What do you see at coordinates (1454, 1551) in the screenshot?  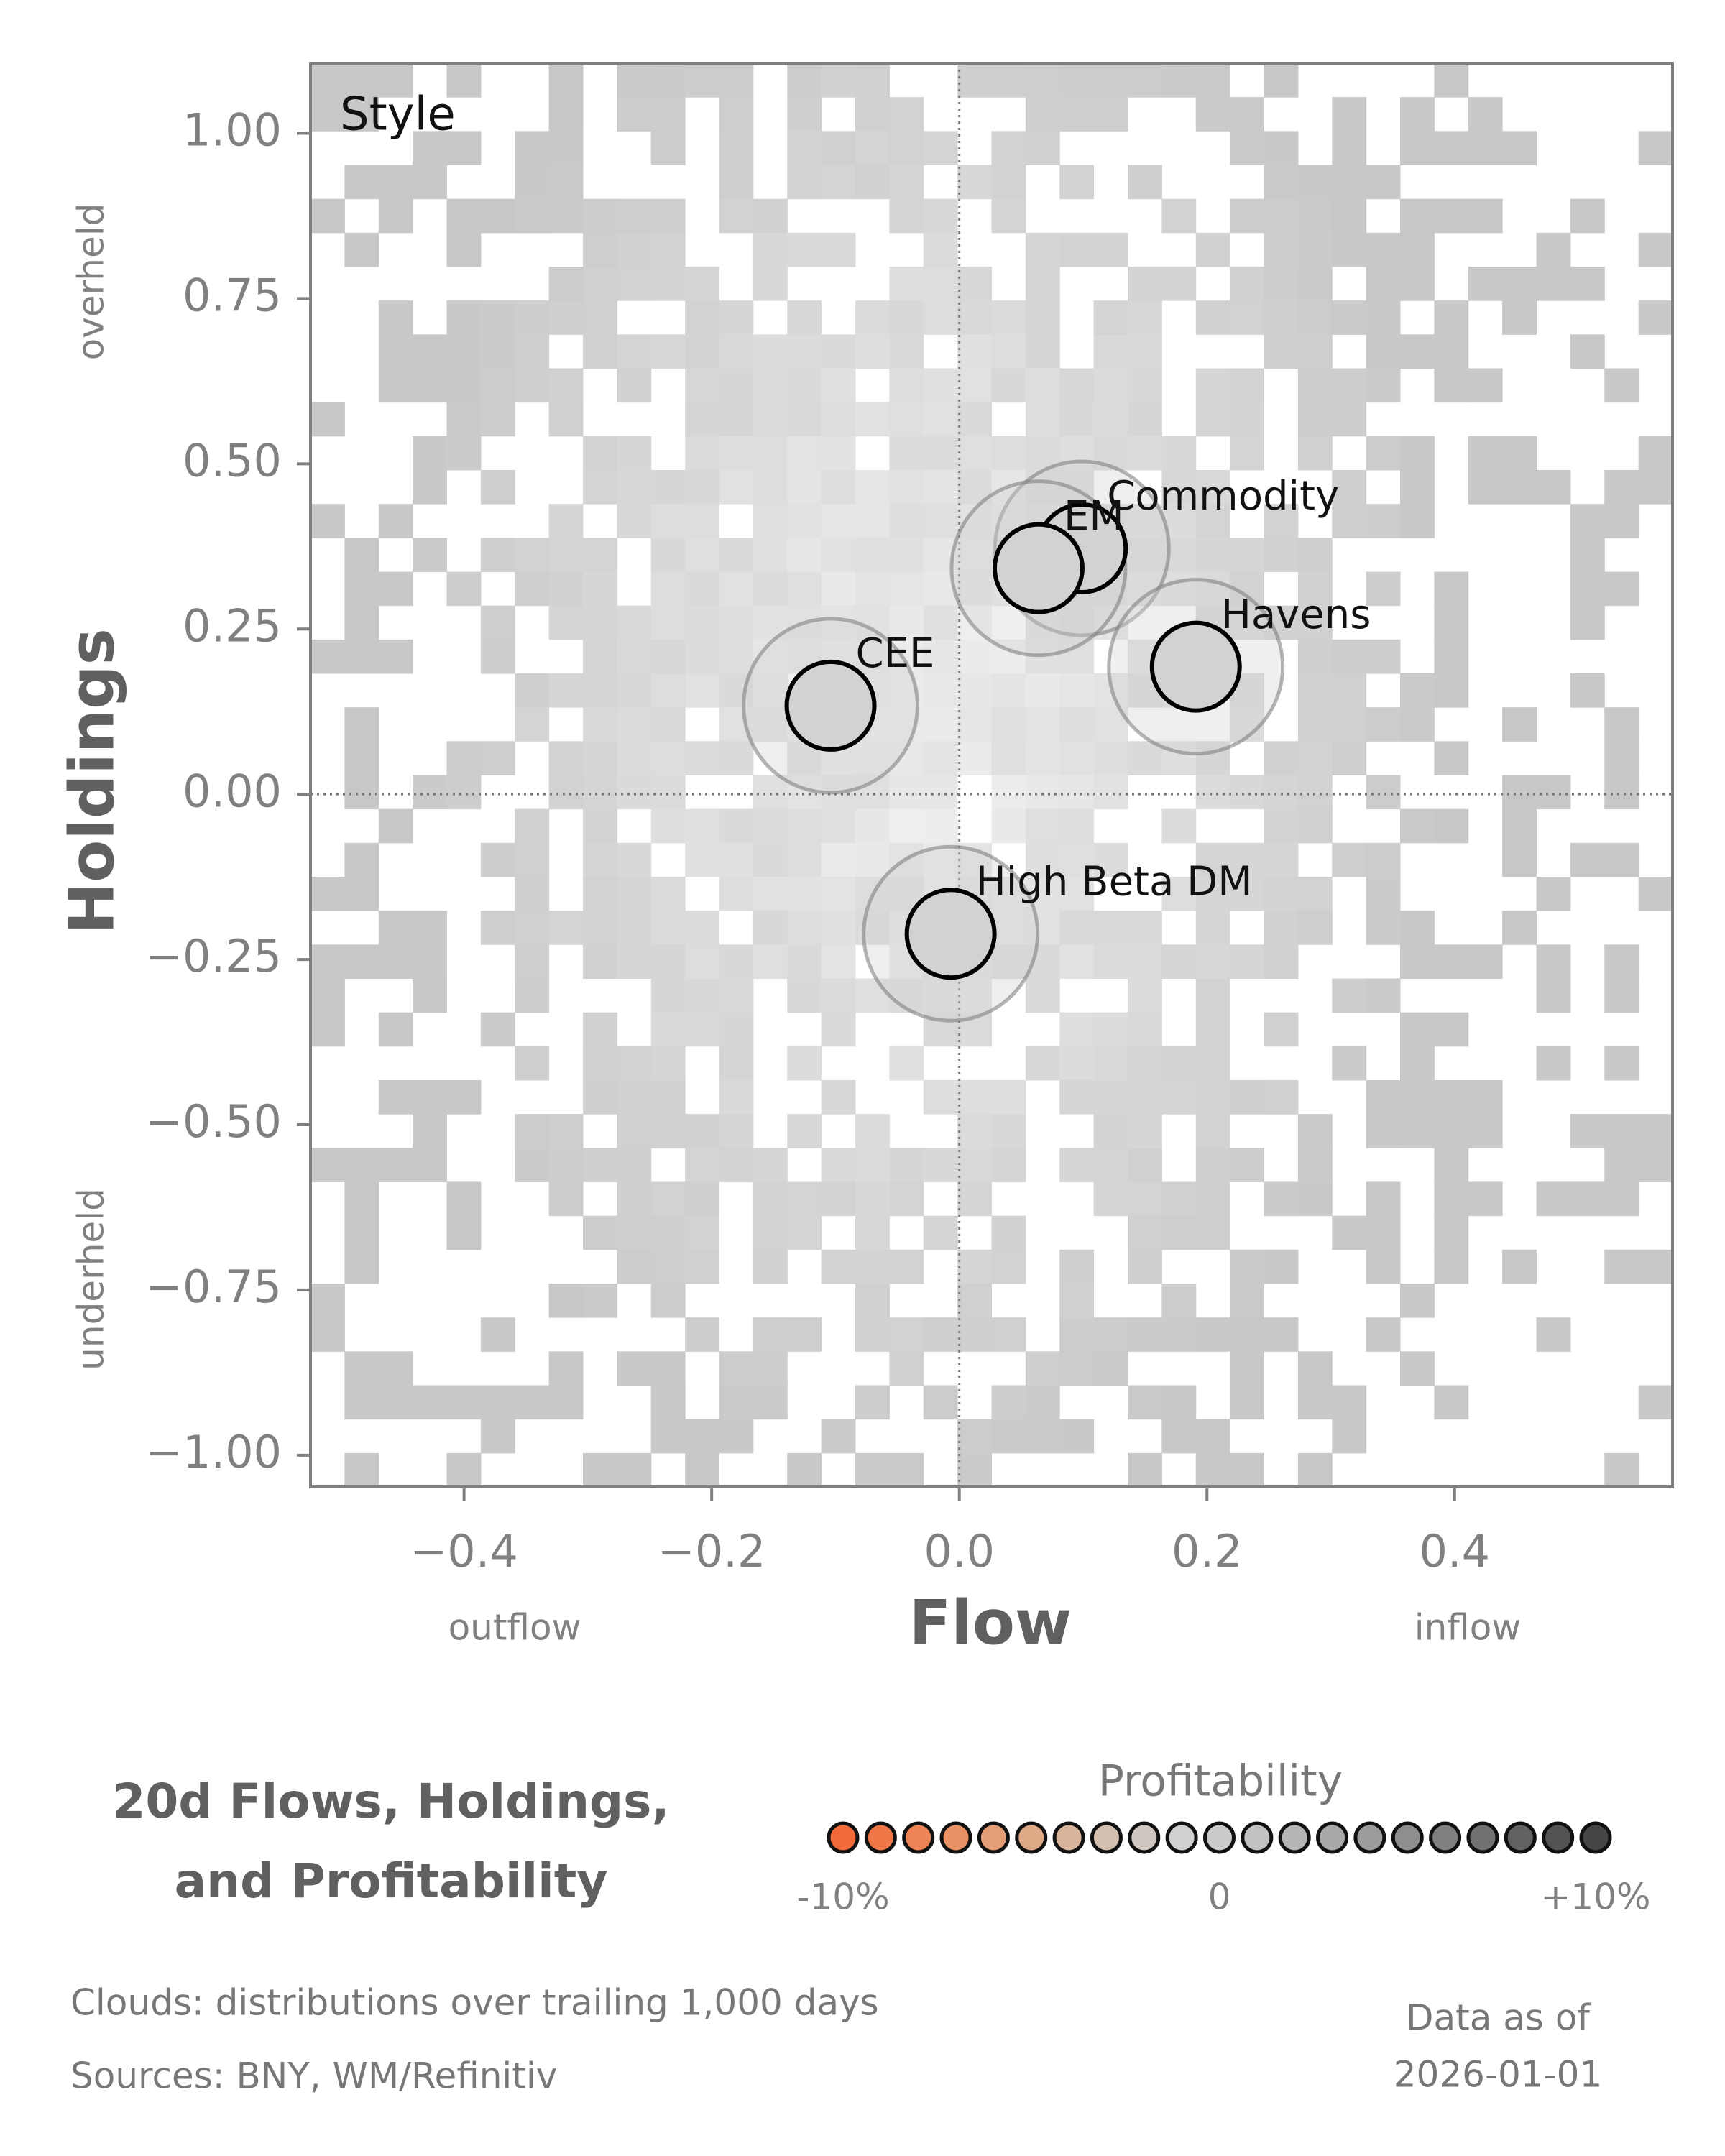 I see `x-tick-label: 0.4` at bounding box center [1454, 1551].